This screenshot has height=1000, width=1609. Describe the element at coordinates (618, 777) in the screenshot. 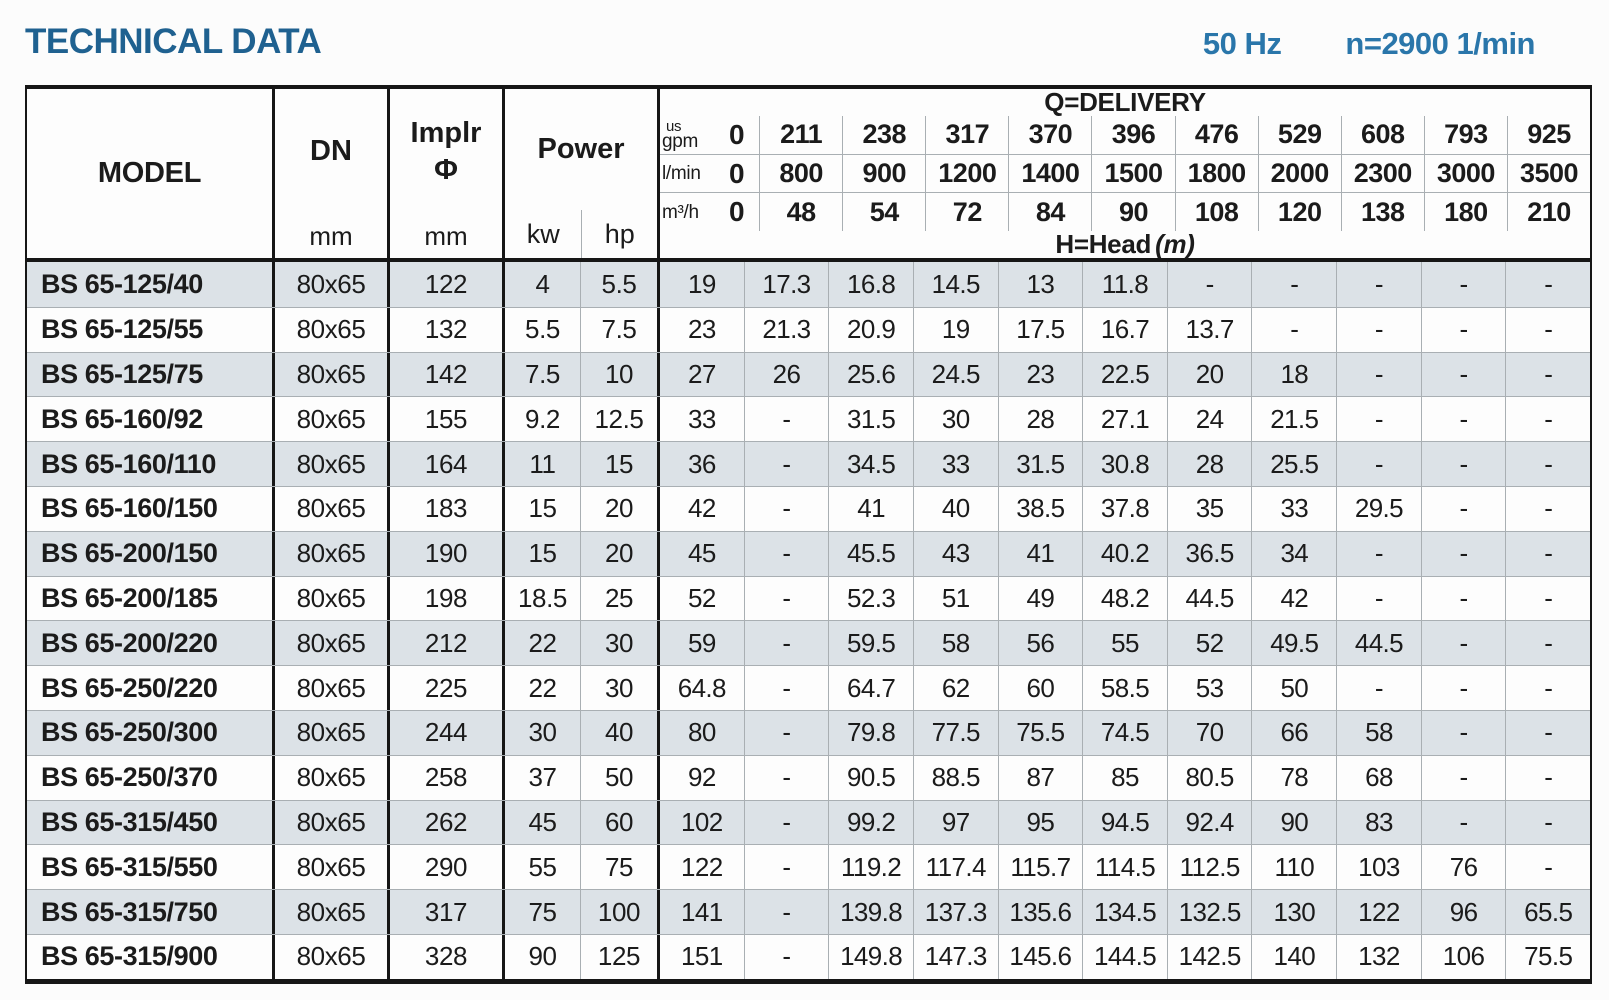

I see `power-hp-cell: 50` at that location.